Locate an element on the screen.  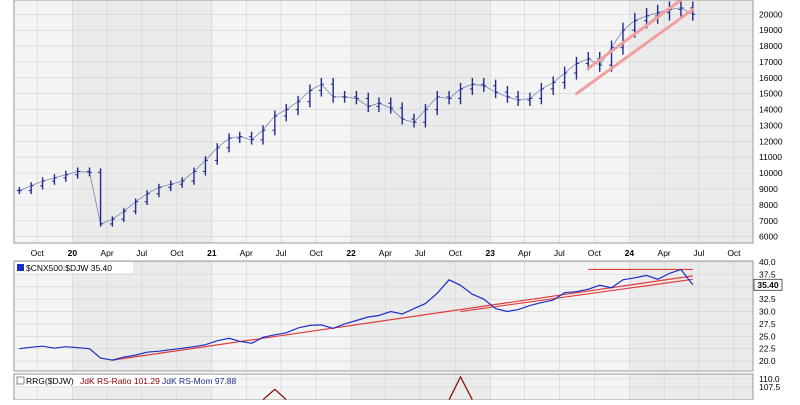
price-y-tick-label: 7000 is located at coordinates (768, 221).